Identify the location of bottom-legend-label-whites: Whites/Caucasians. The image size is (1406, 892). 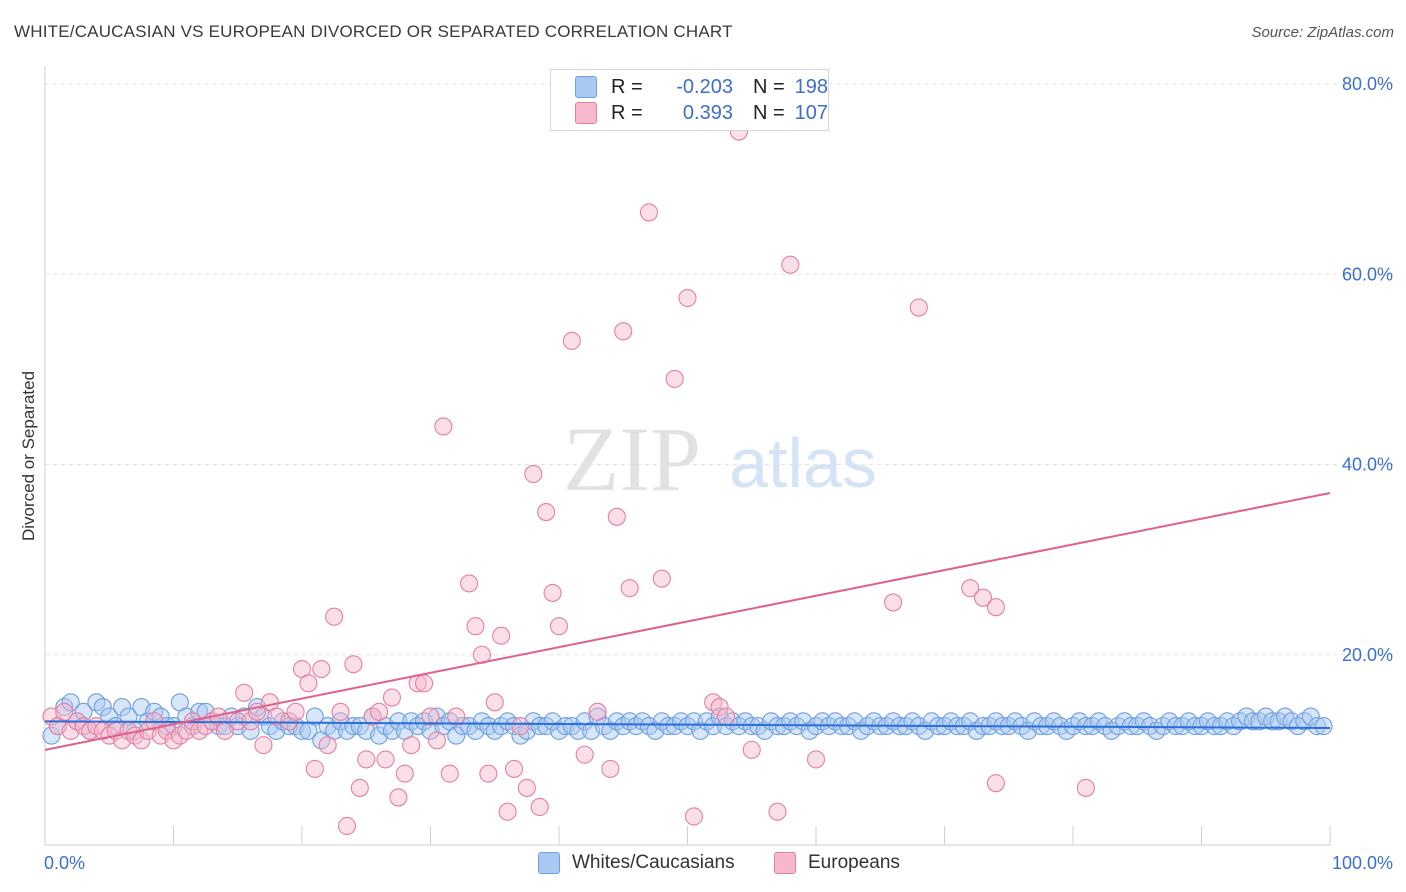
(653, 862).